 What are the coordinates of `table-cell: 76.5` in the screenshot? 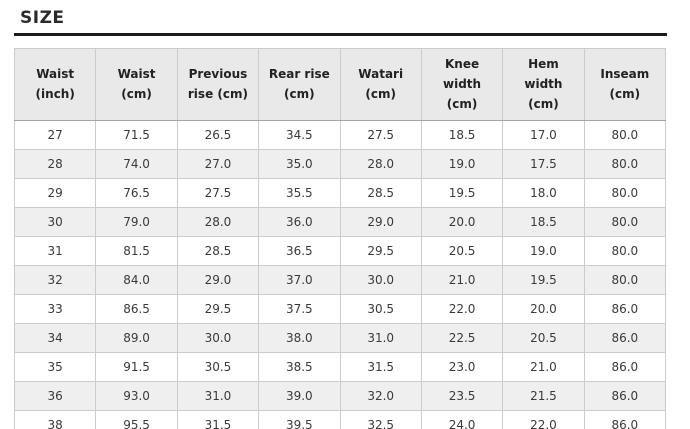 It's located at (136, 193).